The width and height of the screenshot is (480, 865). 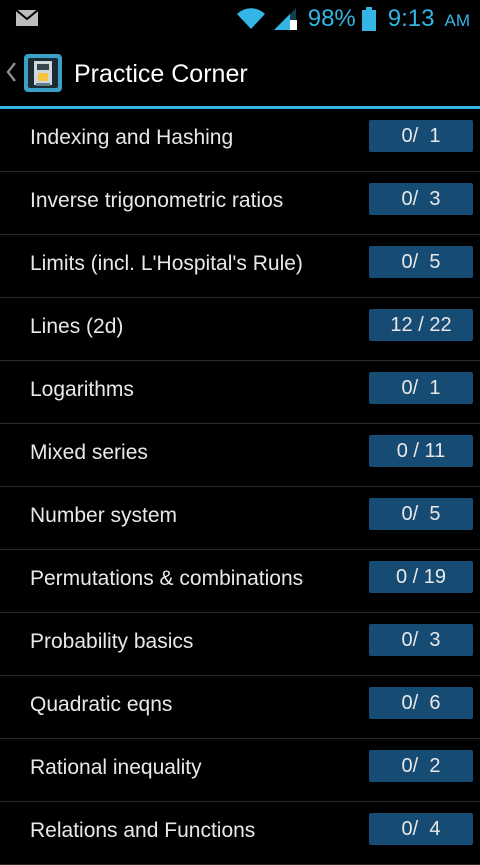 I want to click on status-bar: 98% 9:13 AM, so click(x=240, y=19).